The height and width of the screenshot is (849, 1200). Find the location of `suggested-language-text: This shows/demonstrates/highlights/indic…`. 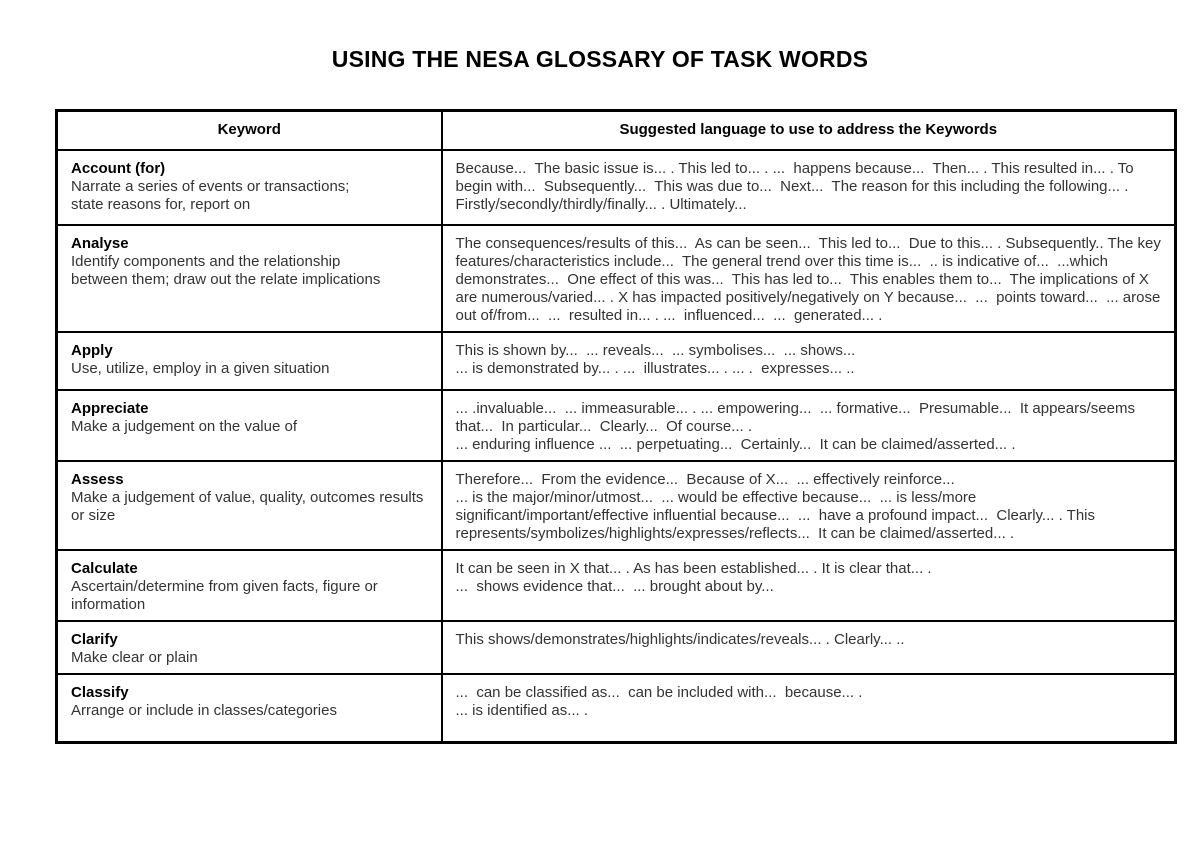

suggested-language-text: This shows/demonstrates/highlights/indic… is located at coordinates (680, 639).